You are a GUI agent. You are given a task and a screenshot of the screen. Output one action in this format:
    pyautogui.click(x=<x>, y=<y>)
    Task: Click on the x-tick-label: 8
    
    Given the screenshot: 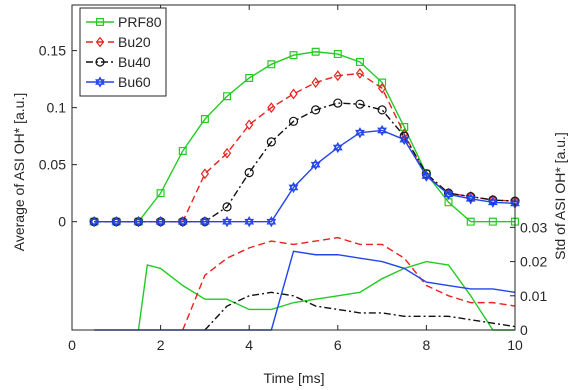 What is the action you would take?
    pyautogui.click(x=427, y=345)
    